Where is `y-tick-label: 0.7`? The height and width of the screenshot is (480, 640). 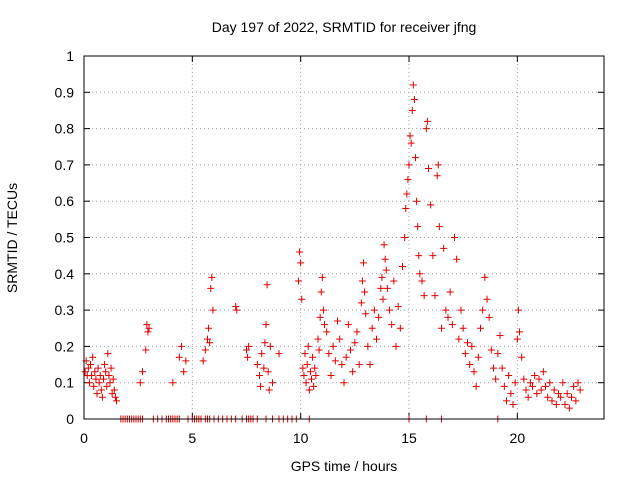 y-tick-label: 0.7 is located at coordinates (65, 165).